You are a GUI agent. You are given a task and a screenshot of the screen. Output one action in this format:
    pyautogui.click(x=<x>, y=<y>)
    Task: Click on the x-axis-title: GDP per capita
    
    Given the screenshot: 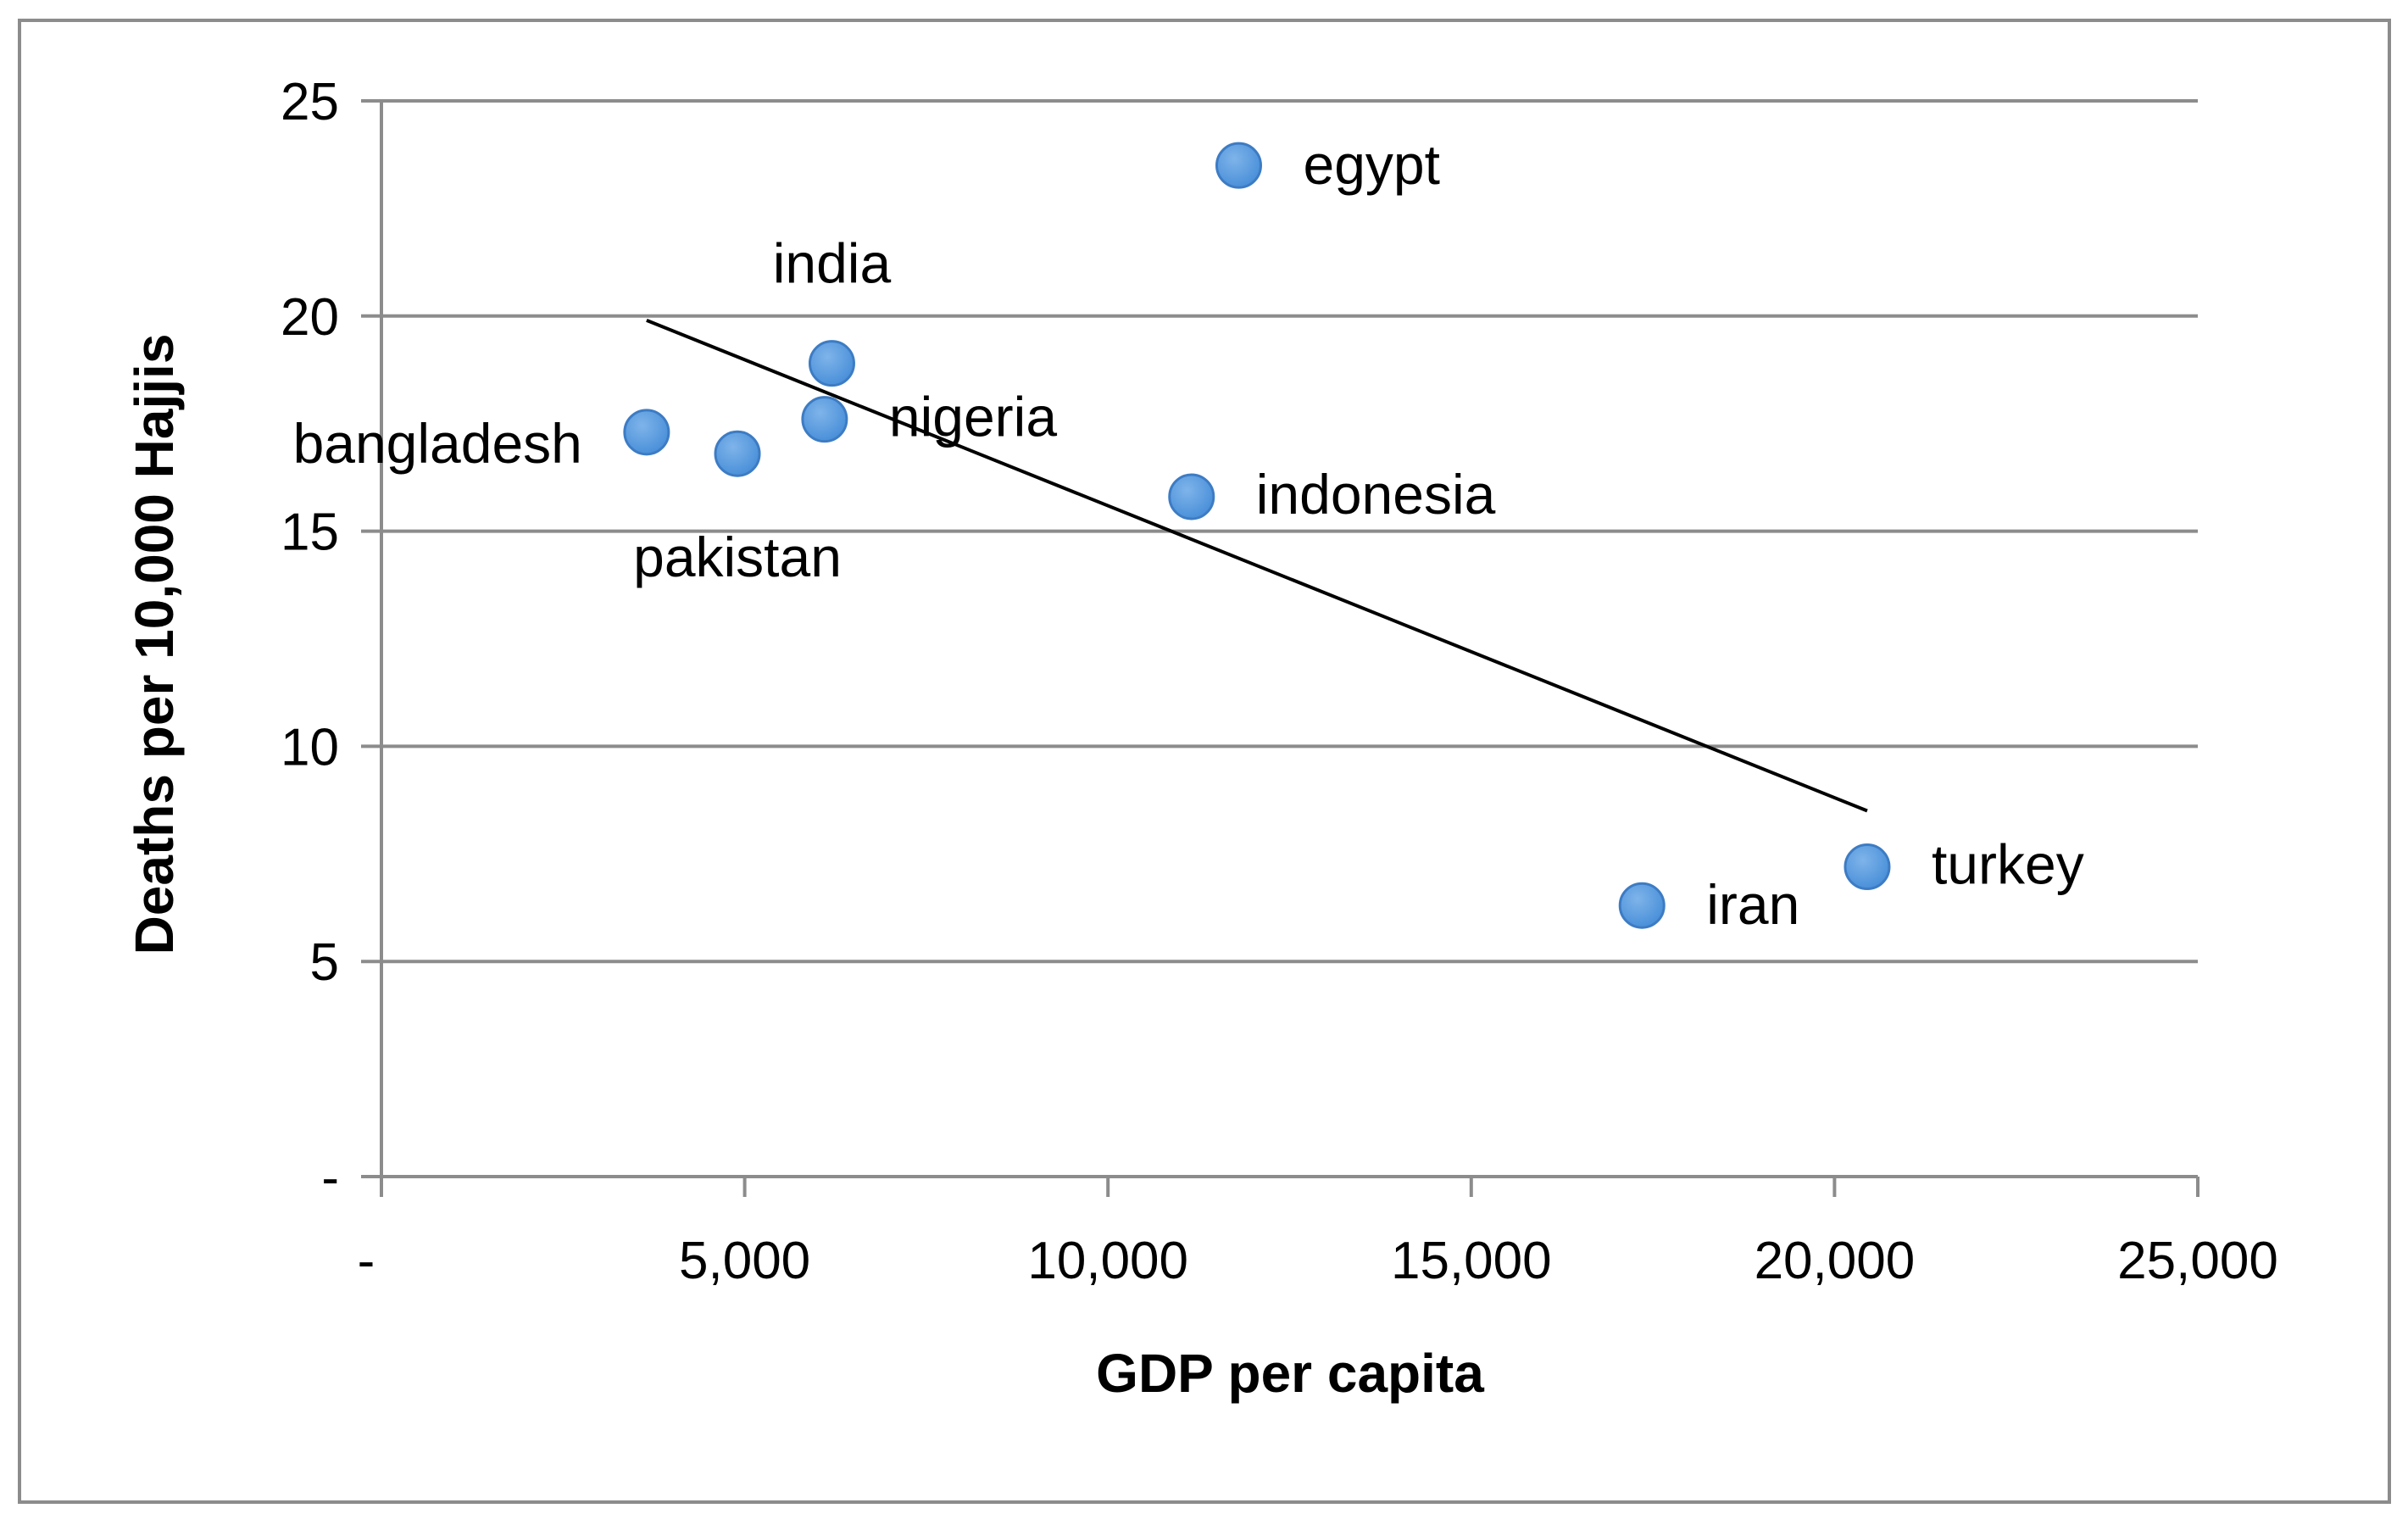 What is the action you would take?
    pyautogui.click(x=1290, y=1373)
    